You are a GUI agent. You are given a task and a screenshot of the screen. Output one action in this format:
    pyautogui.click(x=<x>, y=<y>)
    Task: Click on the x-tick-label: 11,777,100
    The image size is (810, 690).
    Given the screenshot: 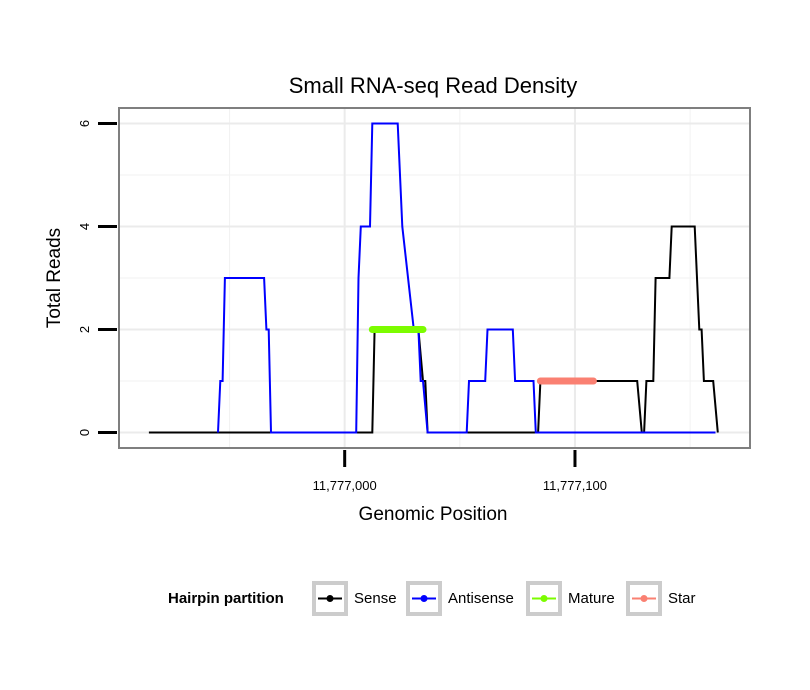 What is the action you would take?
    pyautogui.click(x=575, y=485)
    